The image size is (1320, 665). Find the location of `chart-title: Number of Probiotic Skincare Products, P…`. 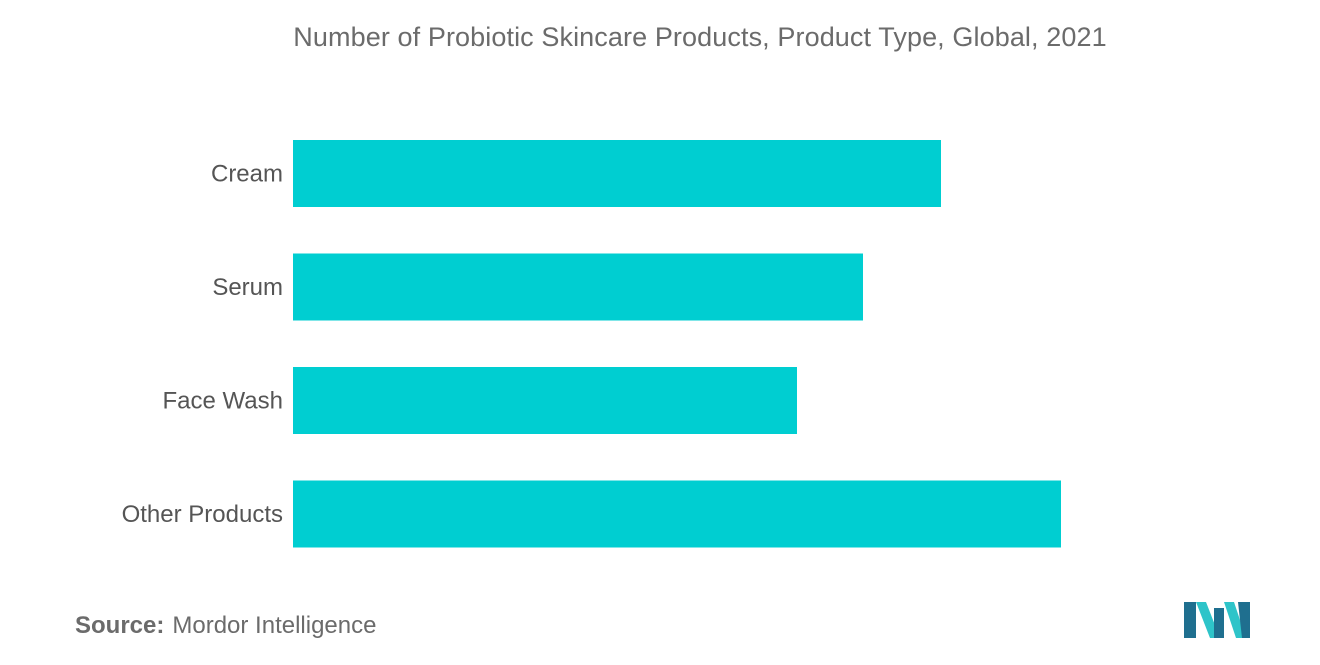

chart-title: Number of Probiotic Skincare Products, P… is located at coordinates (700, 37).